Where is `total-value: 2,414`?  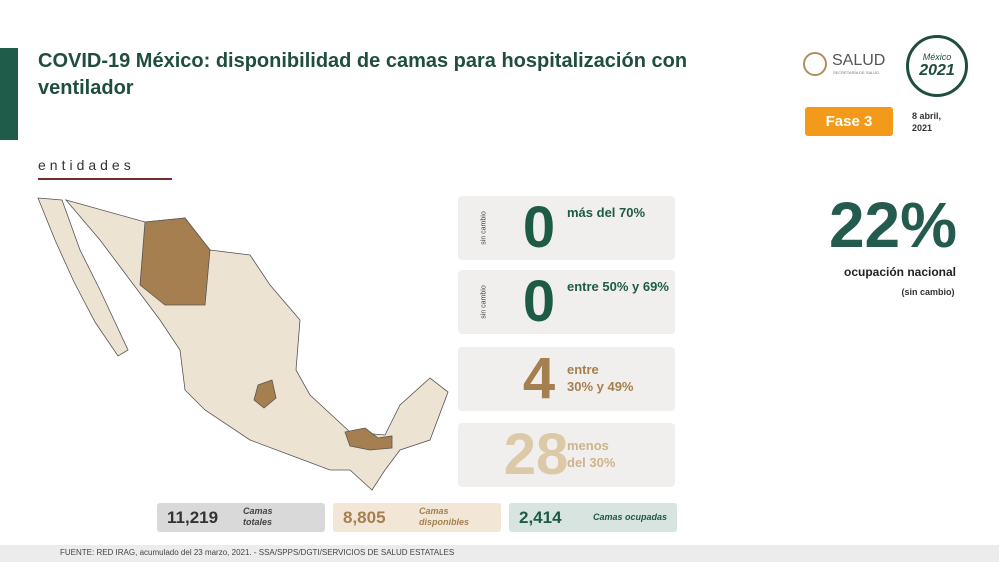 total-value: 2,414 is located at coordinates (540, 517).